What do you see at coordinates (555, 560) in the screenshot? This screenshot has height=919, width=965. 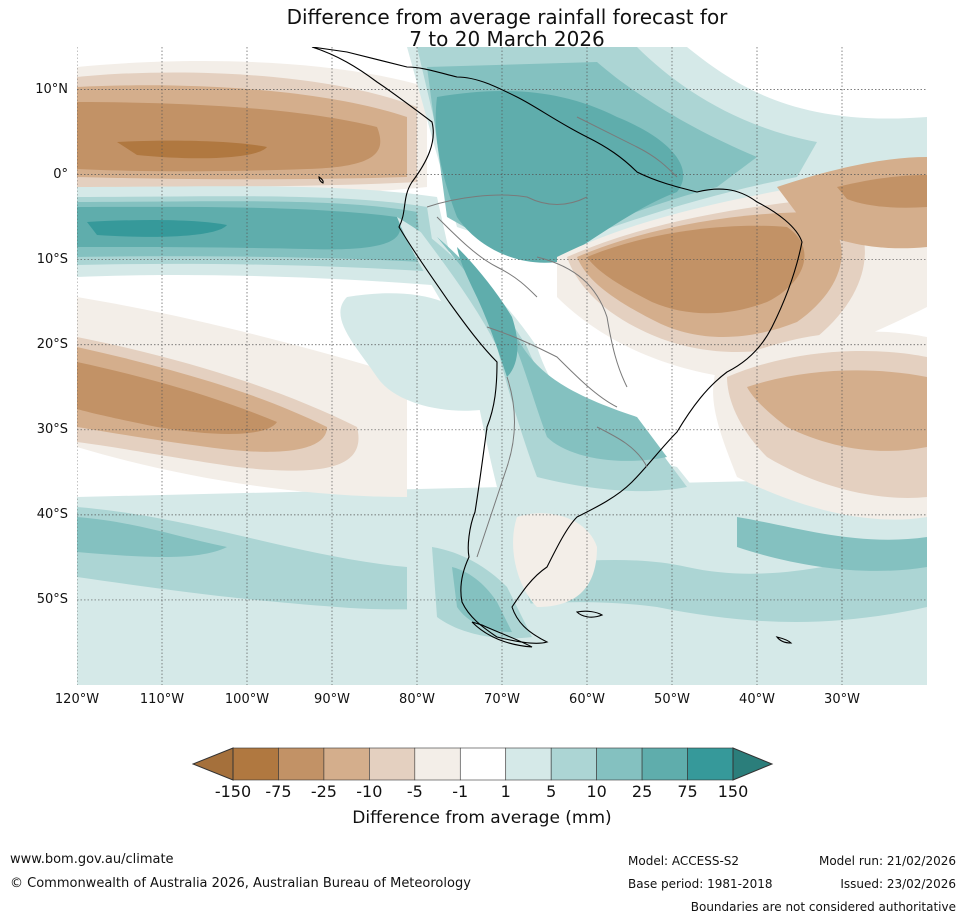 I see `argentina-dry` at bounding box center [555, 560].